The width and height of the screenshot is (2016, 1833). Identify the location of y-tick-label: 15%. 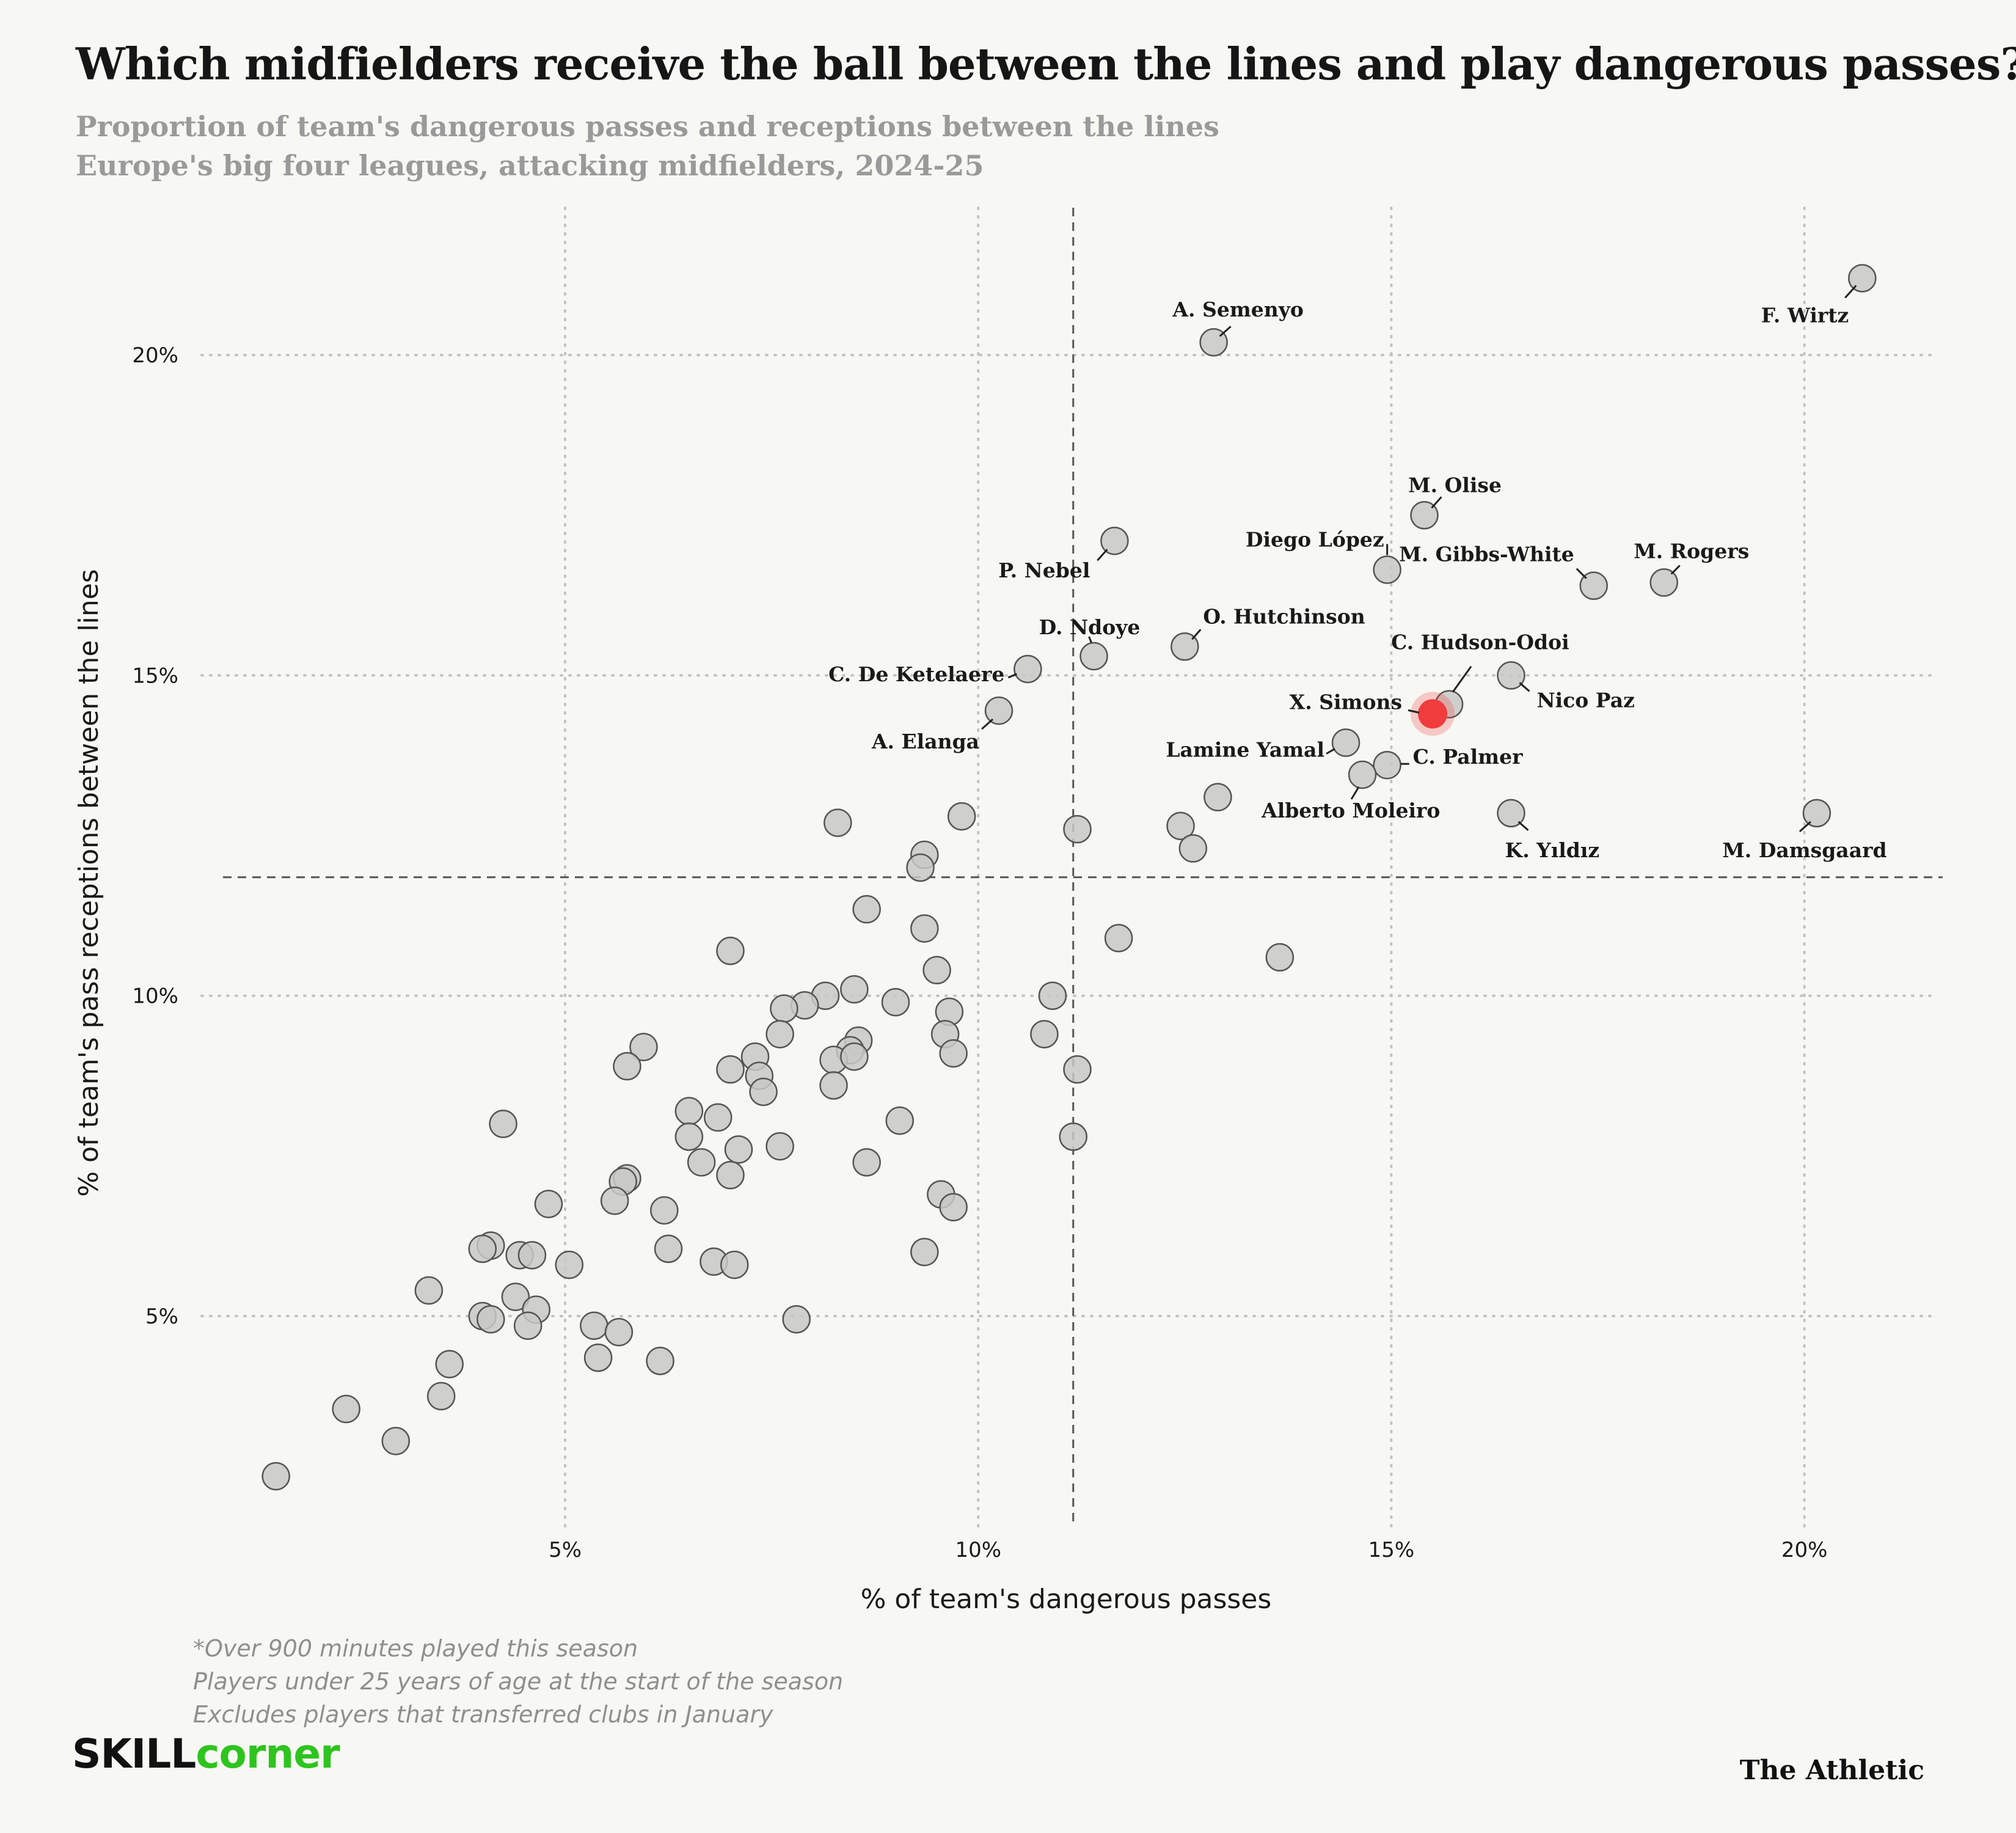
(155, 676).